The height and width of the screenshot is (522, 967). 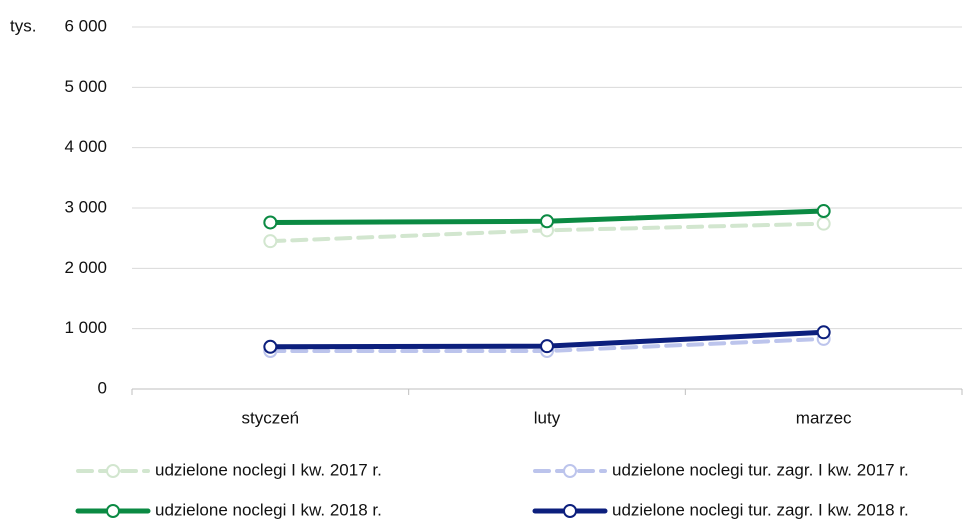 What do you see at coordinates (547, 417) in the screenshot?
I see `x-tick-label: luty` at bounding box center [547, 417].